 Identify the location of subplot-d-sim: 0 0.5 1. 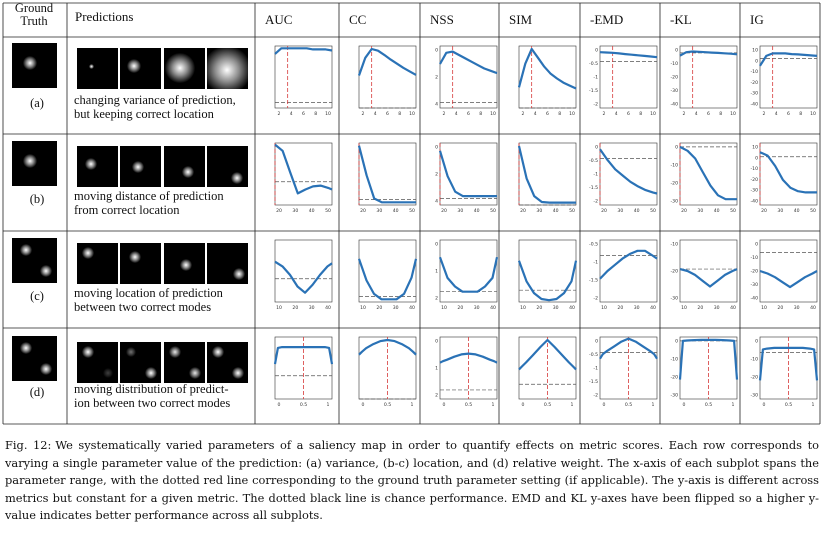
(547, 372).